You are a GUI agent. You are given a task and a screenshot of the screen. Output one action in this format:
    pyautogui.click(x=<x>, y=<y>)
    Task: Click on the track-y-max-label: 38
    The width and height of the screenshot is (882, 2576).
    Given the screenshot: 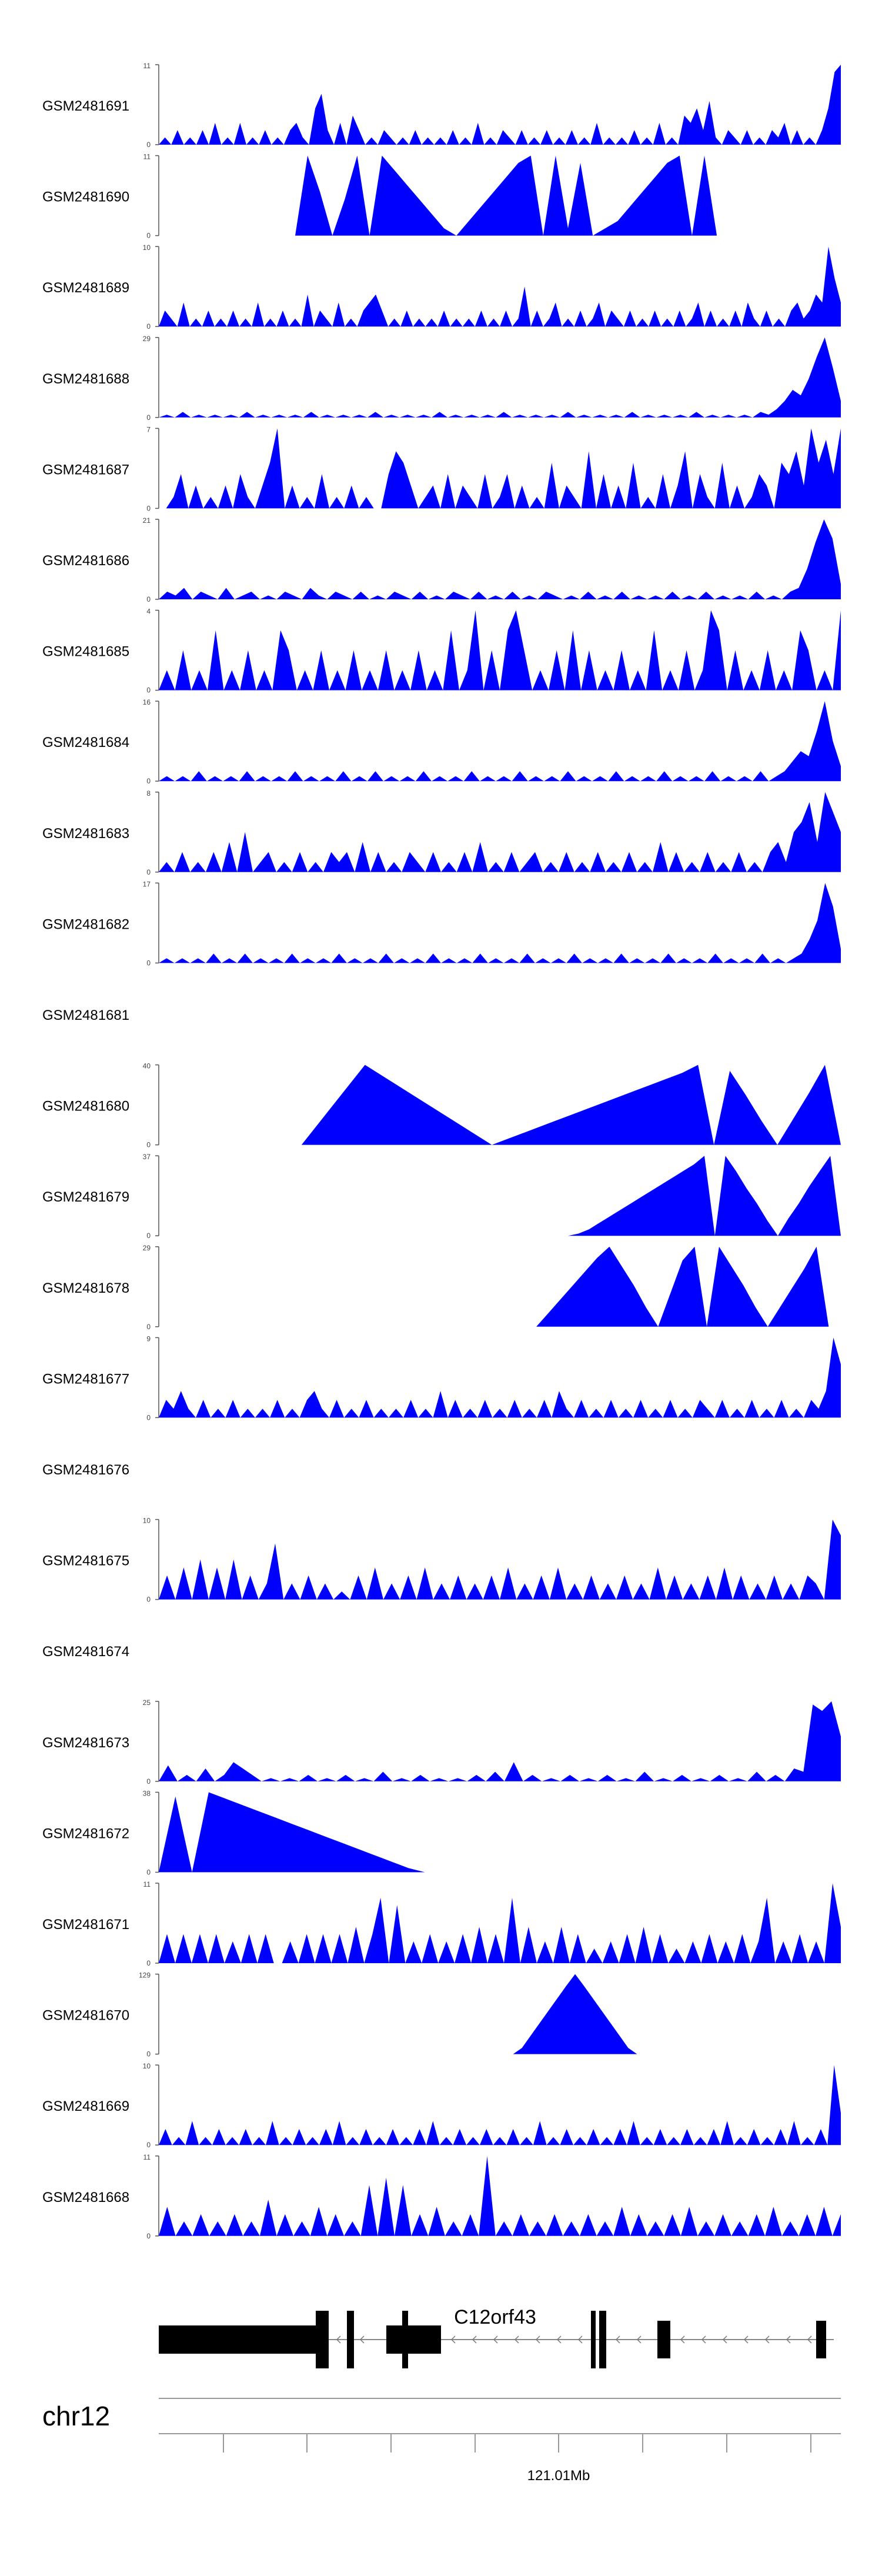 What is the action you would take?
    pyautogui.click(x=147, y=1793)
    